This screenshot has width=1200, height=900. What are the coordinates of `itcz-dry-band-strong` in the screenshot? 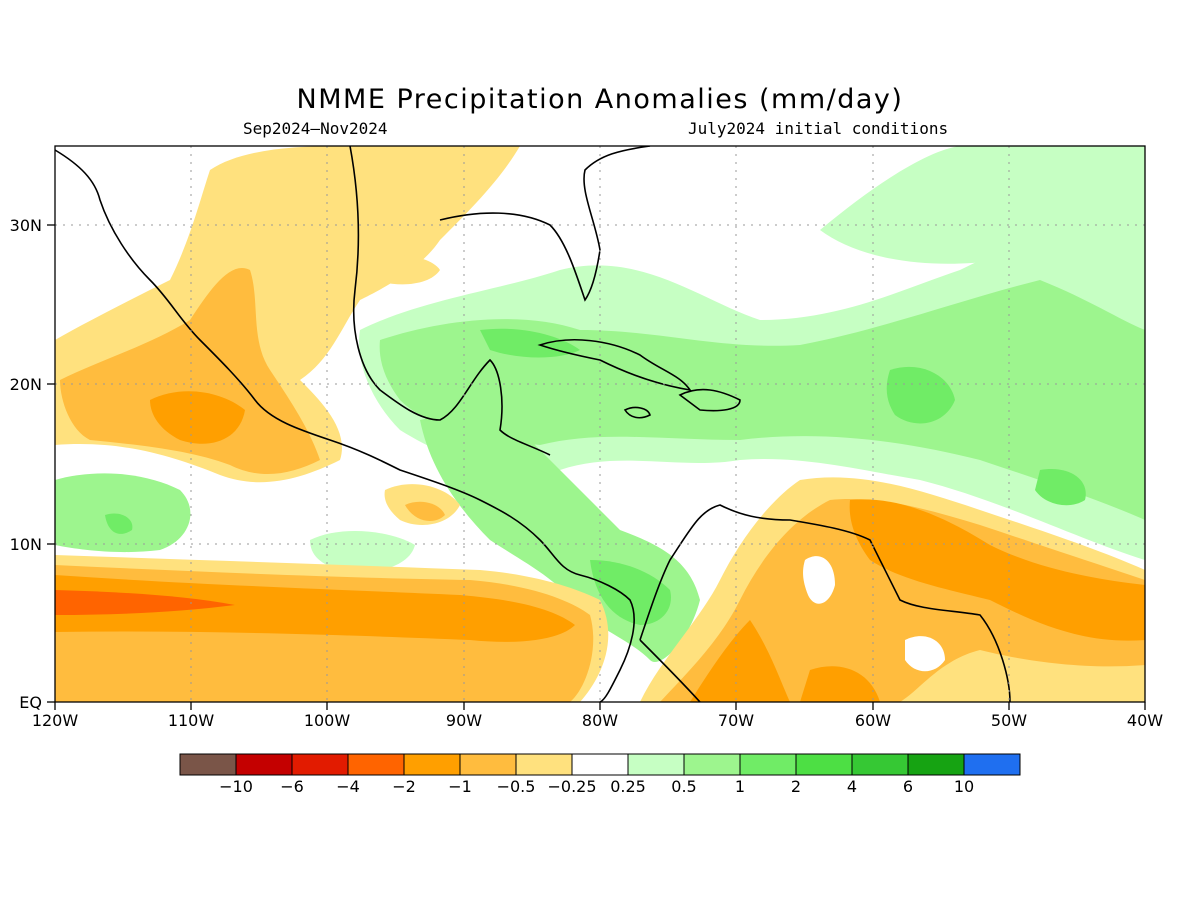 It's located at (315, 608).